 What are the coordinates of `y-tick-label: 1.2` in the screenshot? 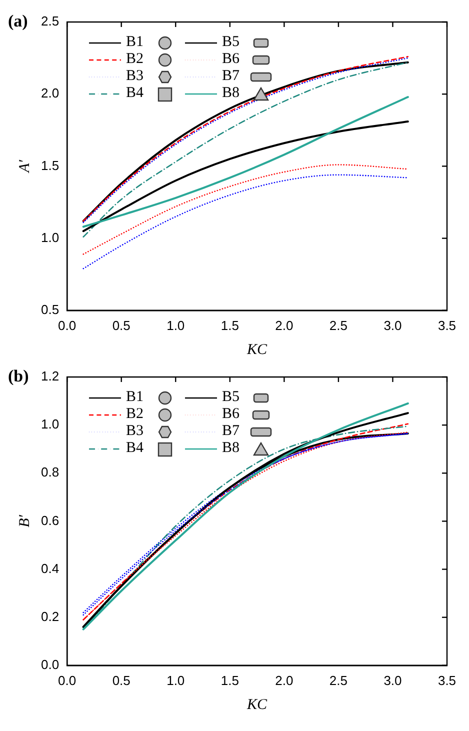 It's located at (50, 376).